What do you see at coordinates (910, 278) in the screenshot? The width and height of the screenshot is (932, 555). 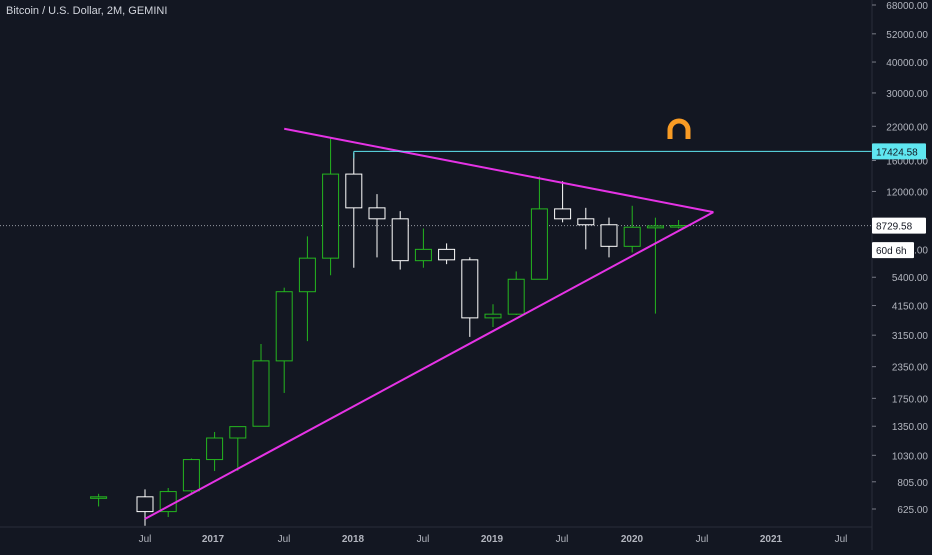 I see `y-tick-label: 5400.00` at bounding box center [910, 278].